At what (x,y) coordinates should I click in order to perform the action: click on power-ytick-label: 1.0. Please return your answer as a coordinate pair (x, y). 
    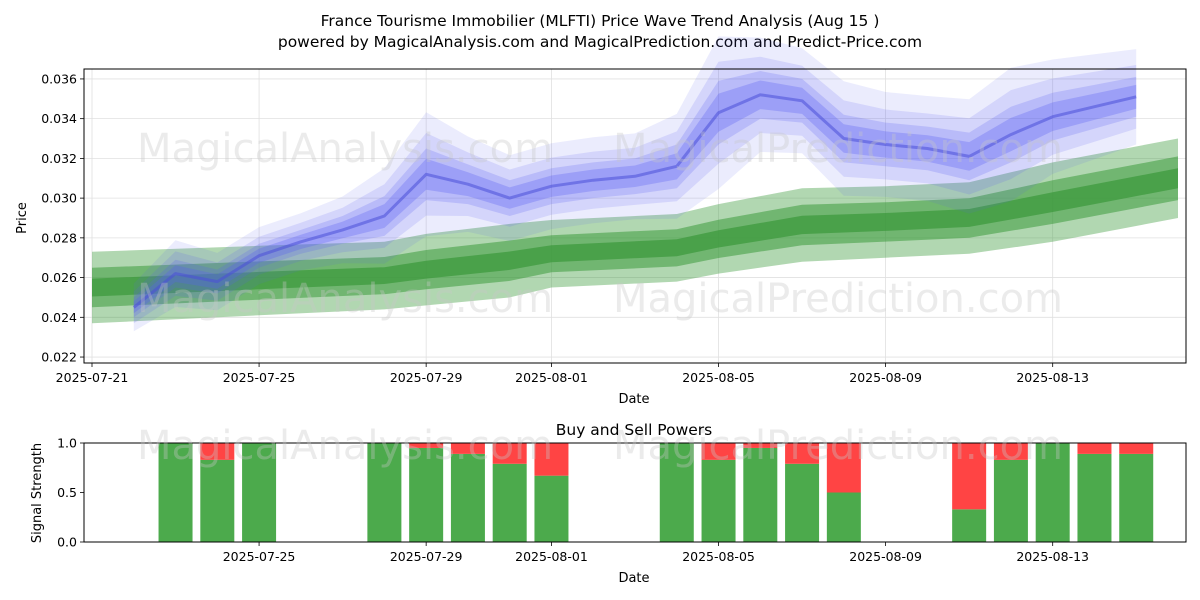
    Looking at the image, I should click on (67, 443).